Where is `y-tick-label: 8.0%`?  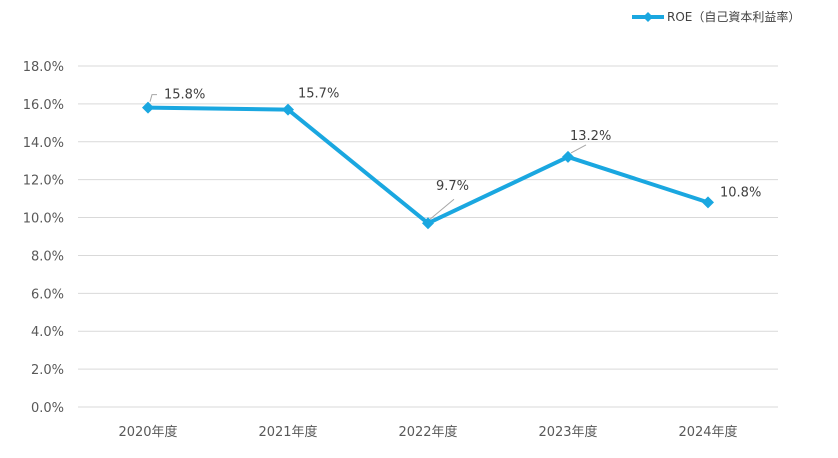
y-tick-label: 8.0% is located at coordinates (47, 256).